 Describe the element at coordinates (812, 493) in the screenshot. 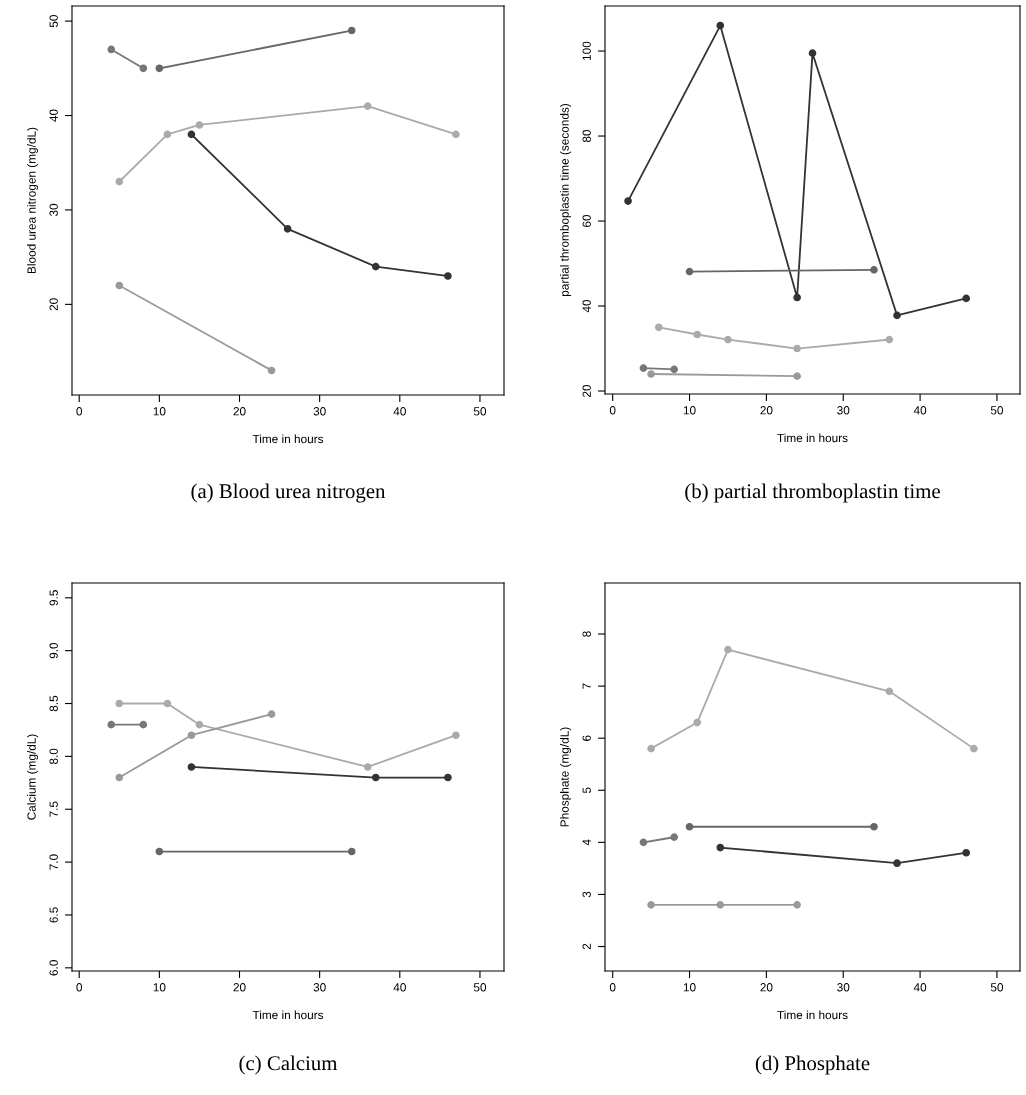

I see `text: (b) partial thromboplastin time` at that location.